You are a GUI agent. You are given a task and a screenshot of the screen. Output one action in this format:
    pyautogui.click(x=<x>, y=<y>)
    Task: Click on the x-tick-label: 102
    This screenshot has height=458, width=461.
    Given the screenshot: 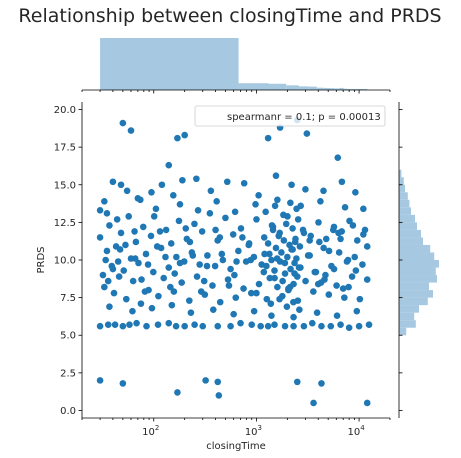 What is the action you would take?
    pyautogui.click(x=150, y=431)
    